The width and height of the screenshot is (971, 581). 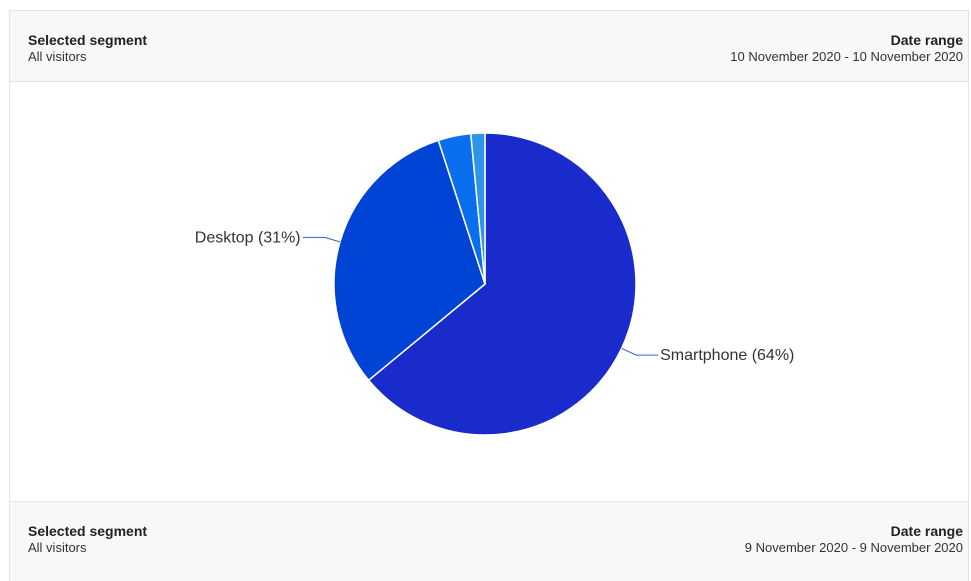 What do you see at coordinates (88, 531) in the screenshot?
I see `segment-label-2: Selected segment` at bounding box center [88, 531].